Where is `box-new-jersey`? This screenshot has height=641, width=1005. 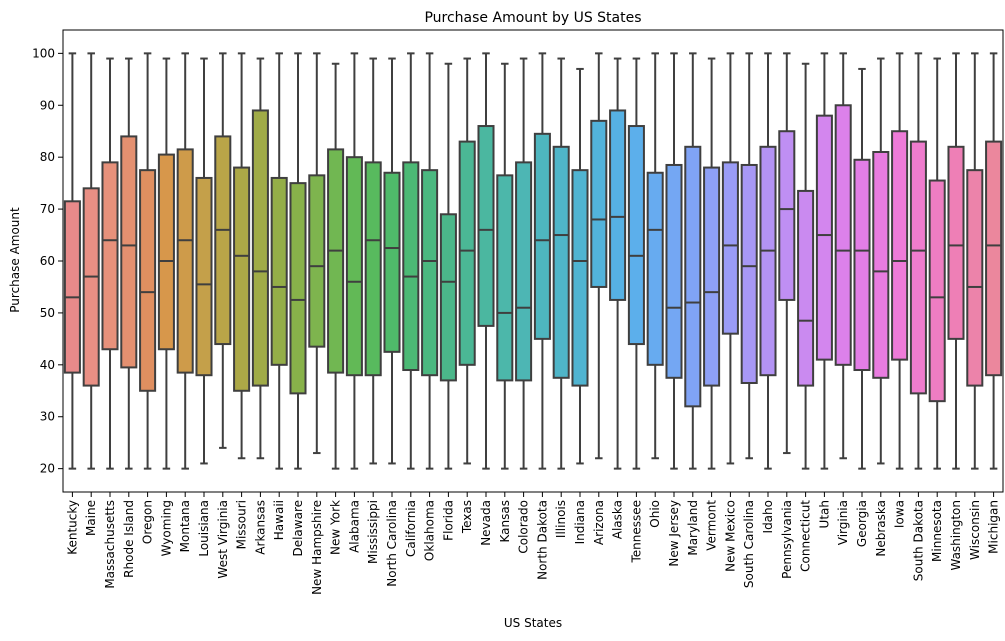
box-new-jersey is located at coordinates (674, 261).